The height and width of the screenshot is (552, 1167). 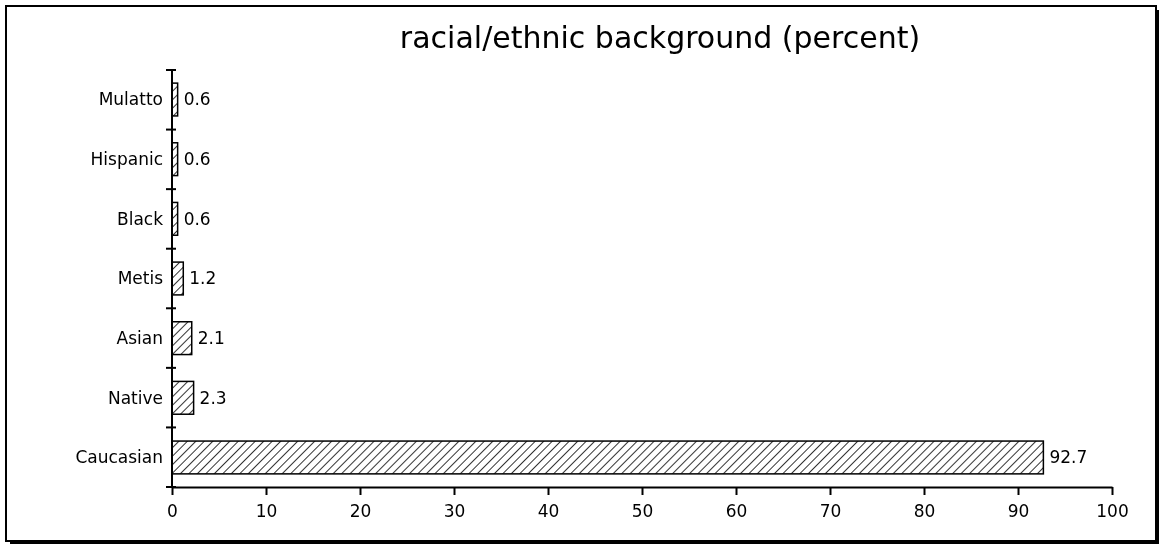 What do you see at coordinates (660, 37) in the screenshot?
I see `chart-title: racial/ethnic background (percent)` at bounding box center [660, 37].